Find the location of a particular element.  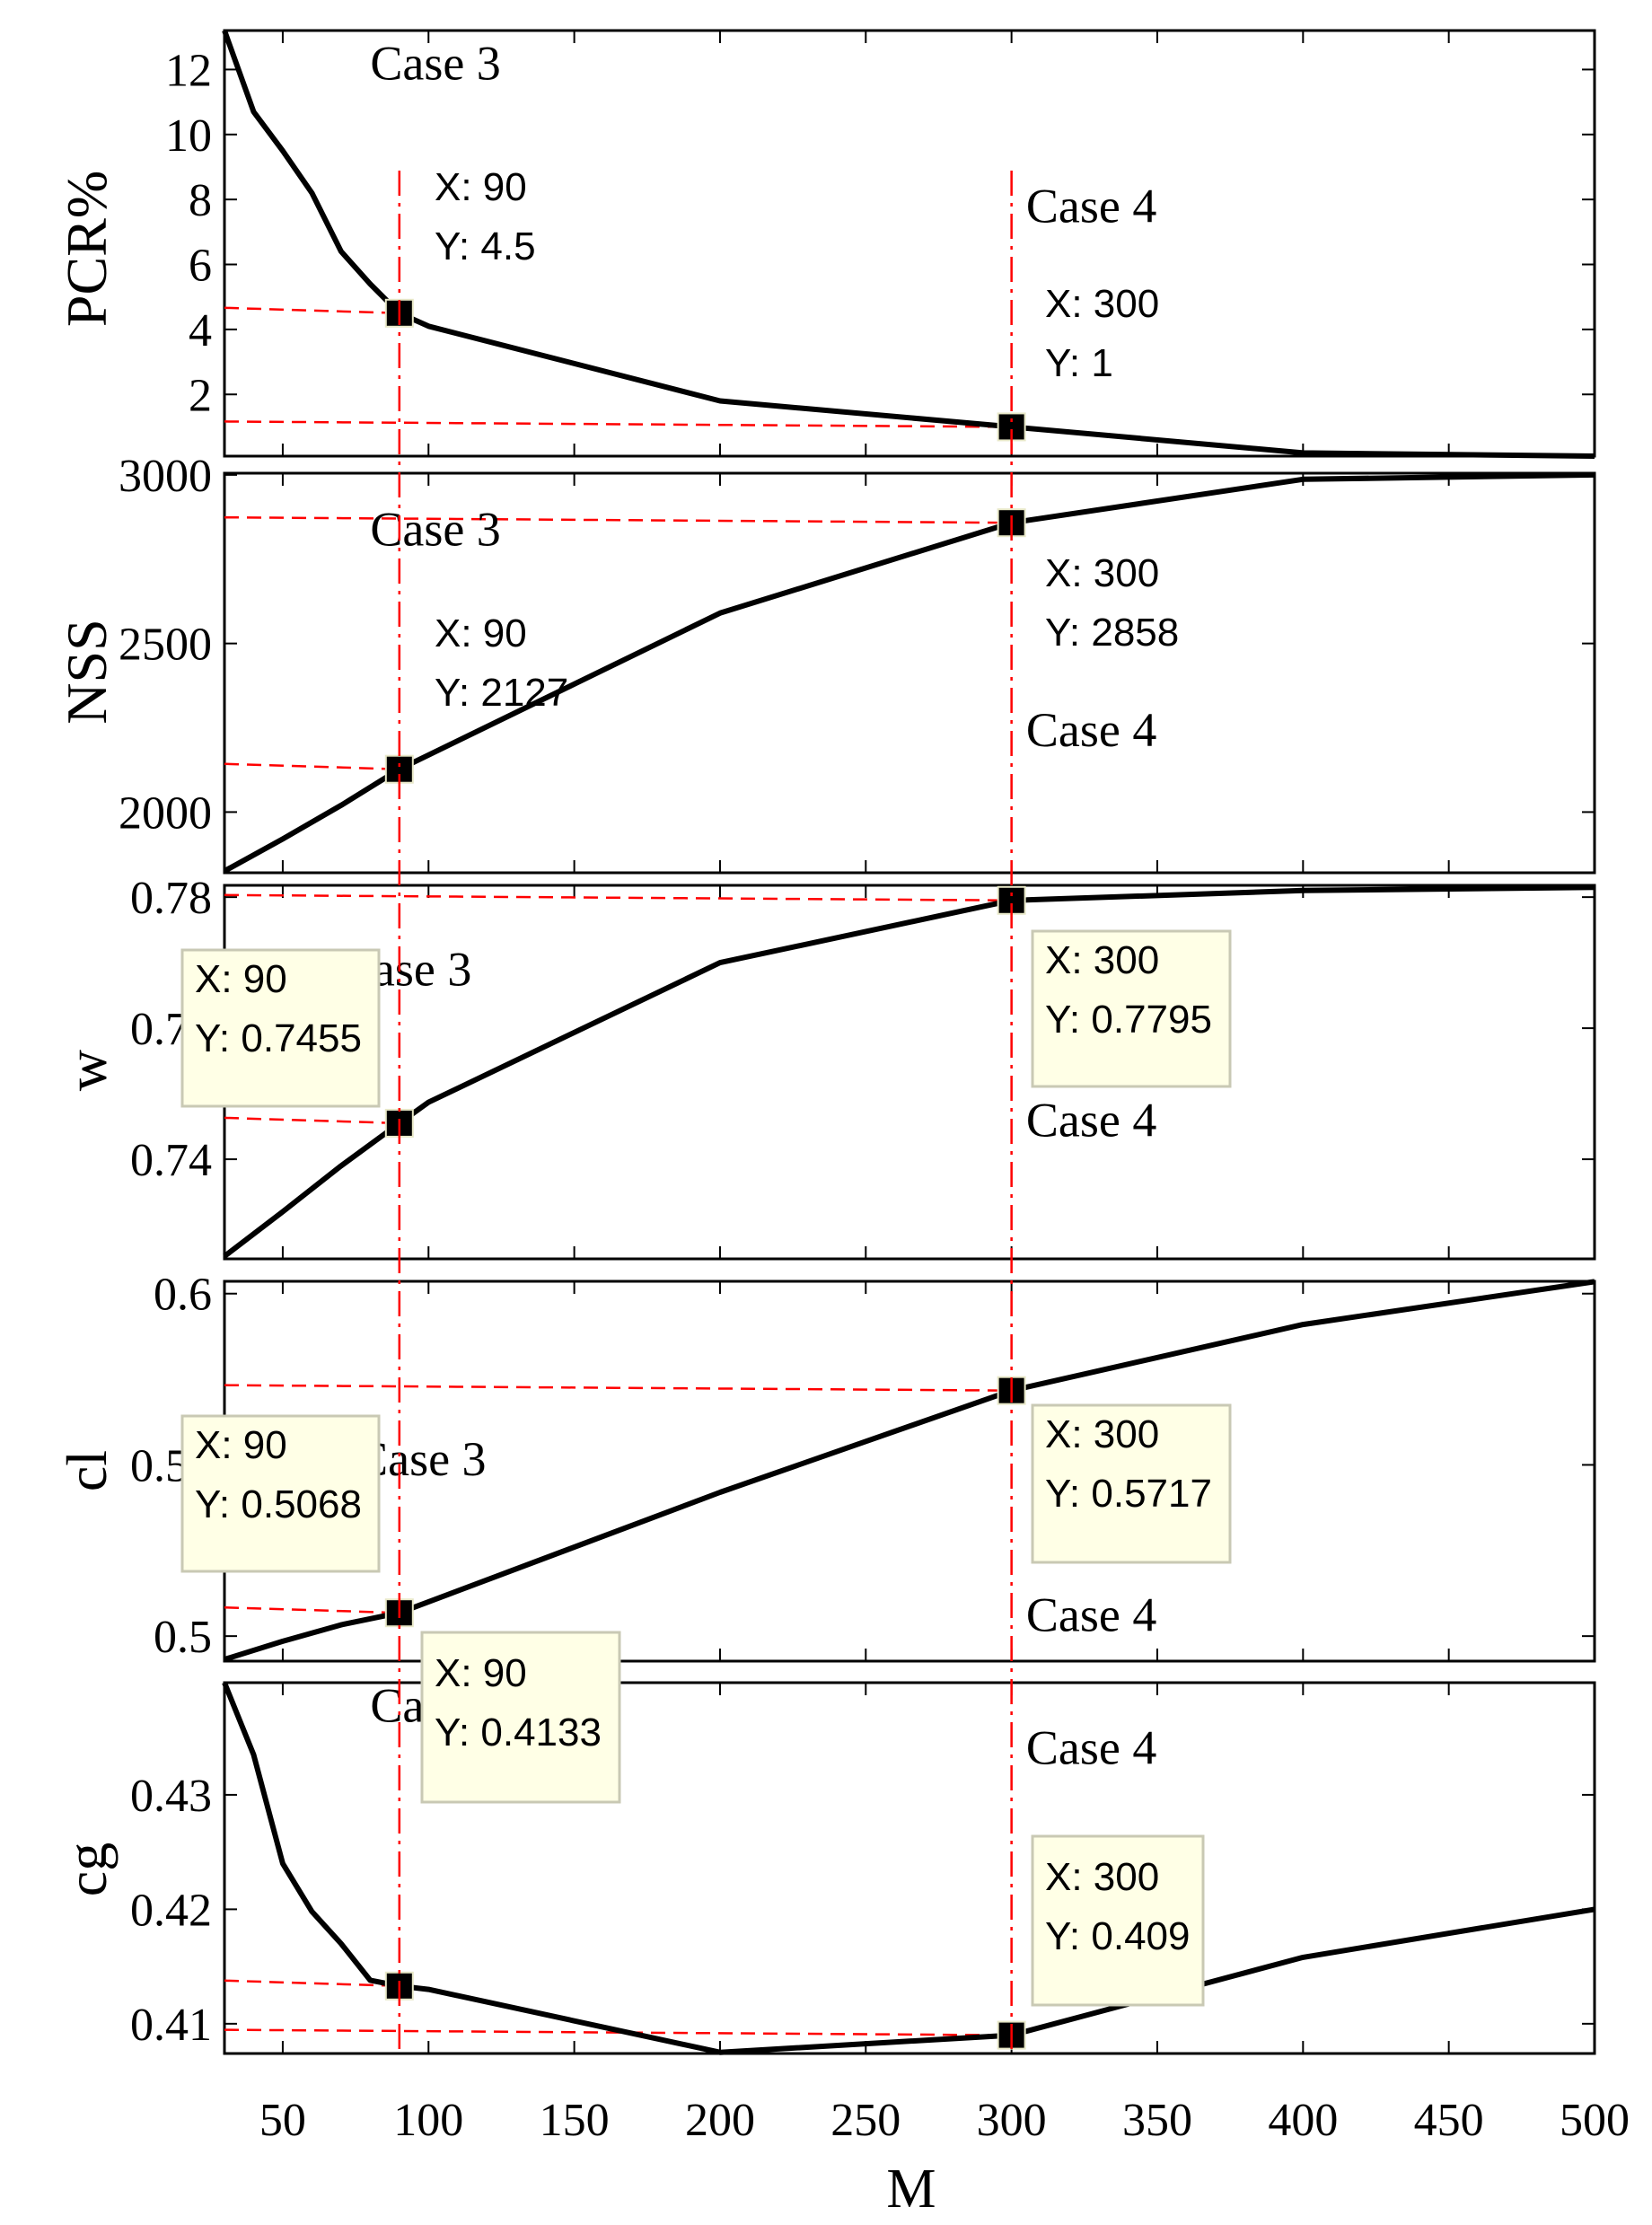

y-tick-label: 0.5 is located at coordinates (183, 1637).